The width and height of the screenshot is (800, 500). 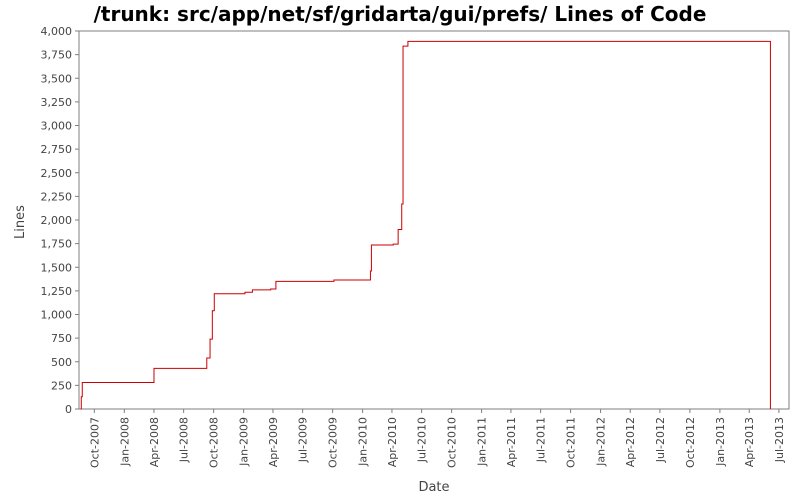 What do you see at coordinates (57, 244) in the screenshot?
I see `y-tick-label: 1,750` at bounding box center [57, 244].